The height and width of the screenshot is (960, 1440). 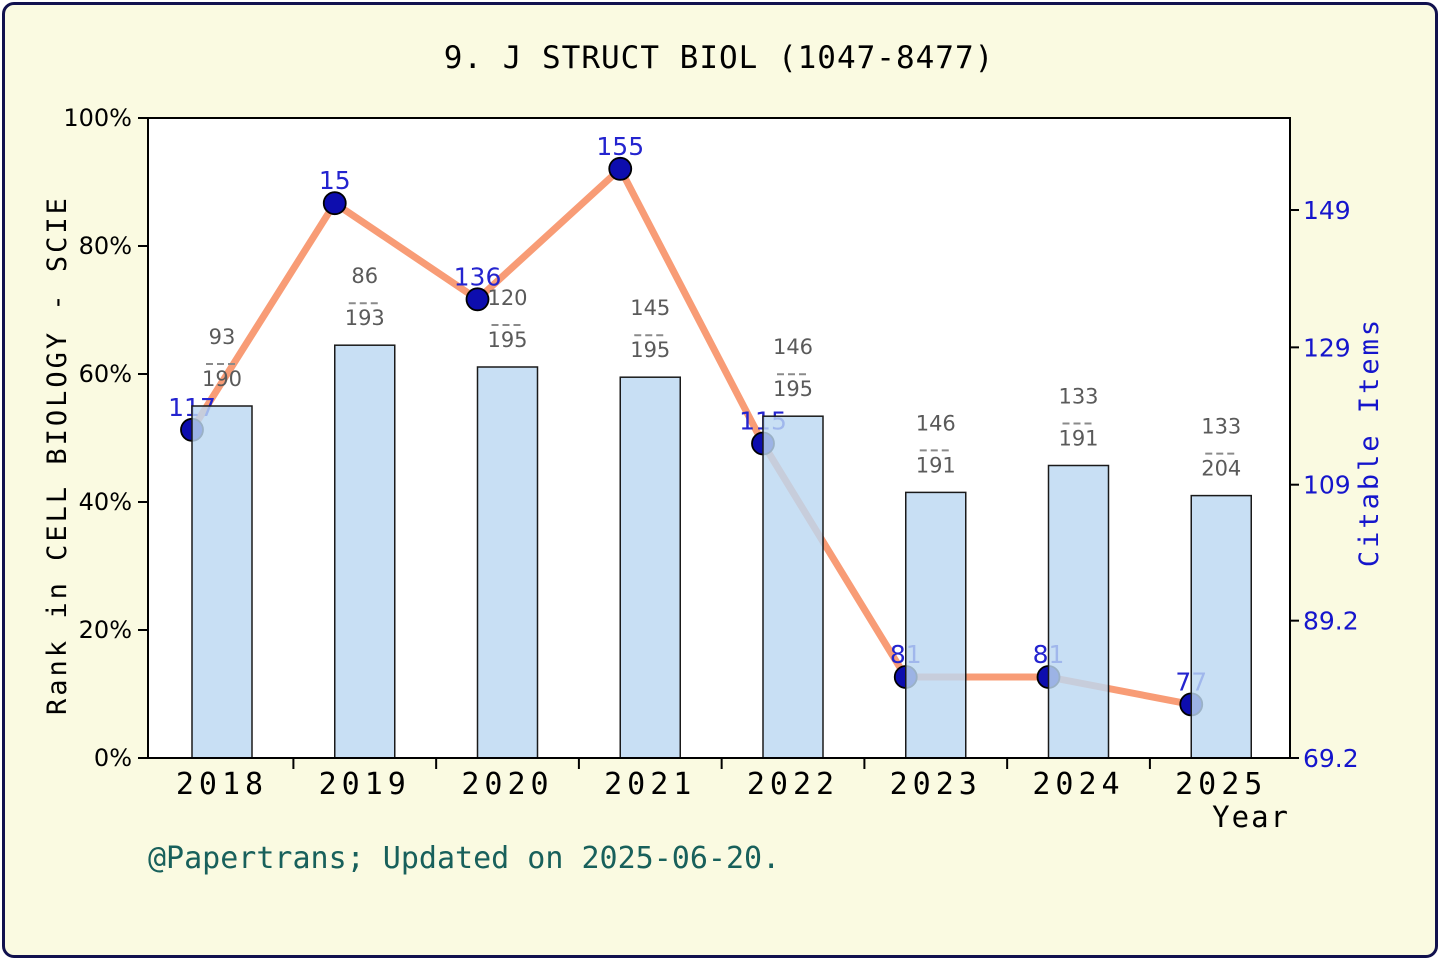 I want to click on right-axis-title: Citable Items, so click(x=1369, y=442).